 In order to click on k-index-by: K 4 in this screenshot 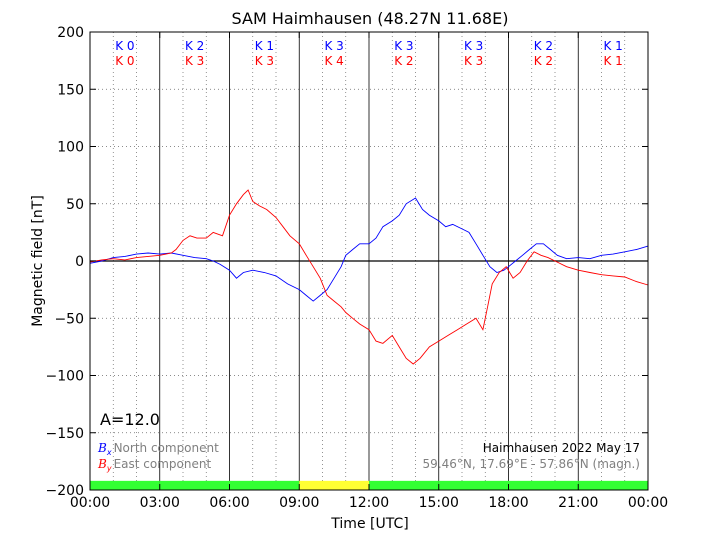, I will do `click(333, 61)`.